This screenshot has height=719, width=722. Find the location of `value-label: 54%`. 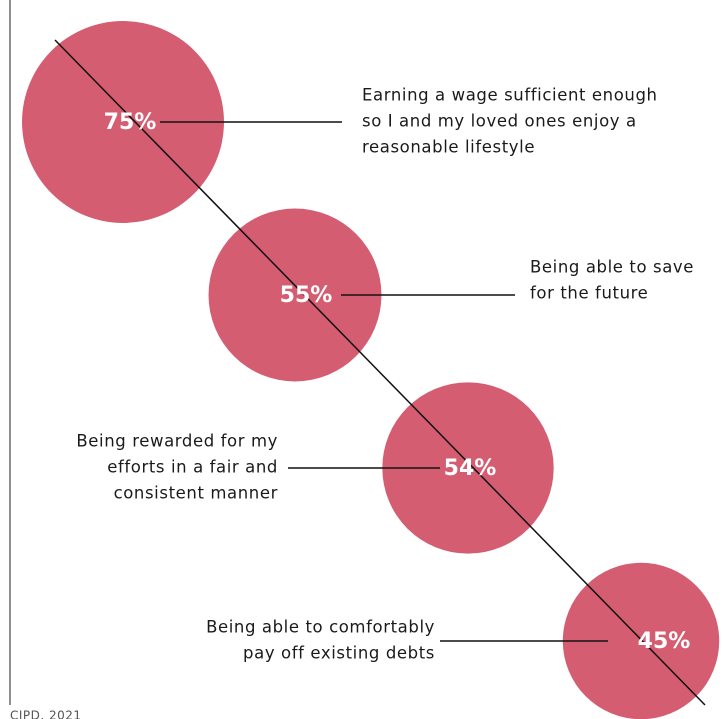

value-label: 54% is located at coordinates (470, 468).